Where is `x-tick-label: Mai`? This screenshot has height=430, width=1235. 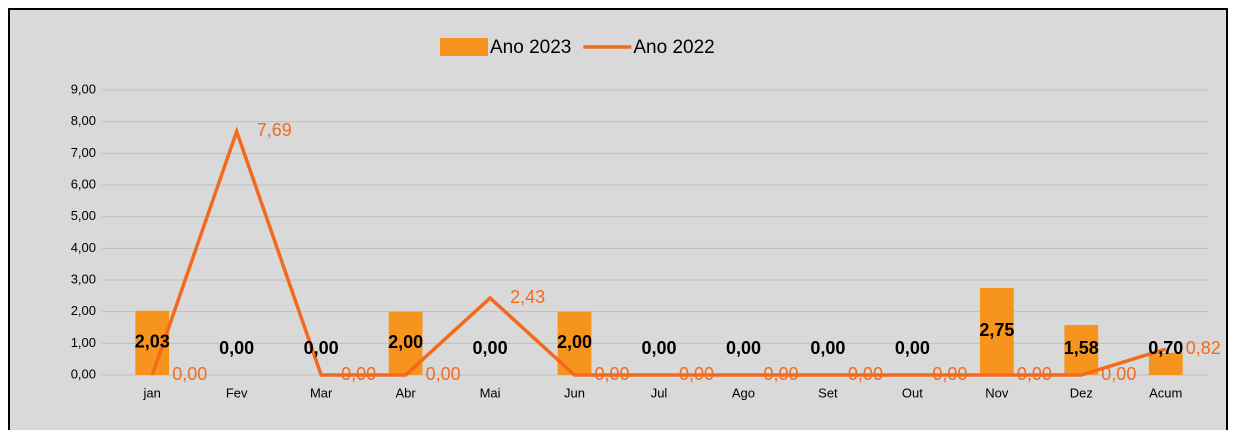 x-tick-label: Mai is located at coordinates (490, 392).